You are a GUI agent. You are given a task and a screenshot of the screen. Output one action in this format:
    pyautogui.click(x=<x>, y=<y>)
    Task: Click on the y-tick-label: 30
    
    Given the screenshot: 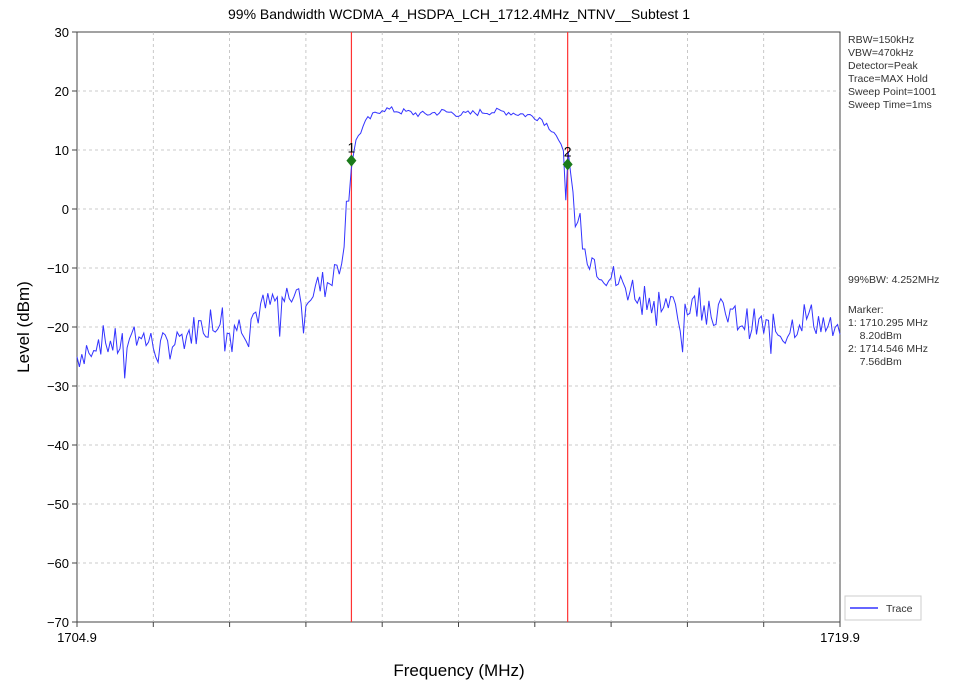 What is the action you would take?
    pyautogui.click(x=62, y=32)
    